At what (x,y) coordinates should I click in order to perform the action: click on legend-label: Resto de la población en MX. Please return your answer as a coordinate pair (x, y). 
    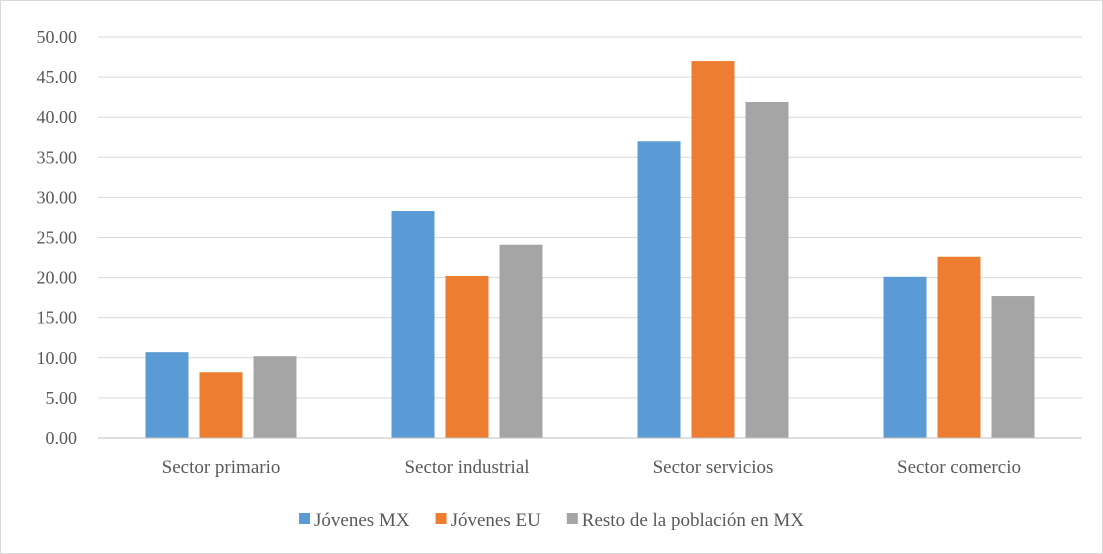
    Looking at the image, I should click on (693, 520).